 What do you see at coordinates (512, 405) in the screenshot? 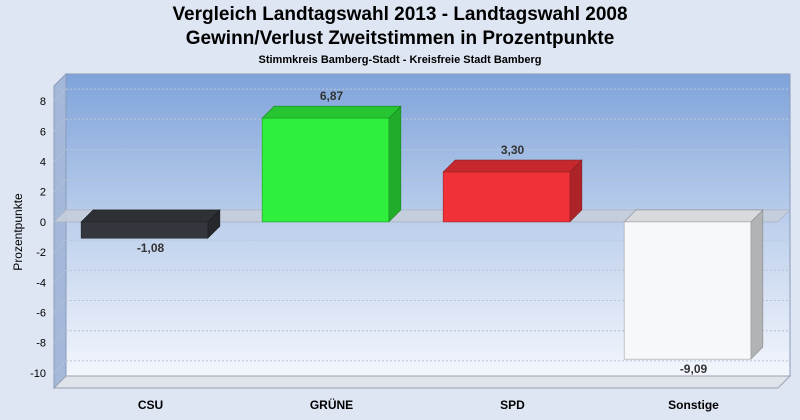
I see `x-tick-label: SPD` at bounding box center [512, 405].